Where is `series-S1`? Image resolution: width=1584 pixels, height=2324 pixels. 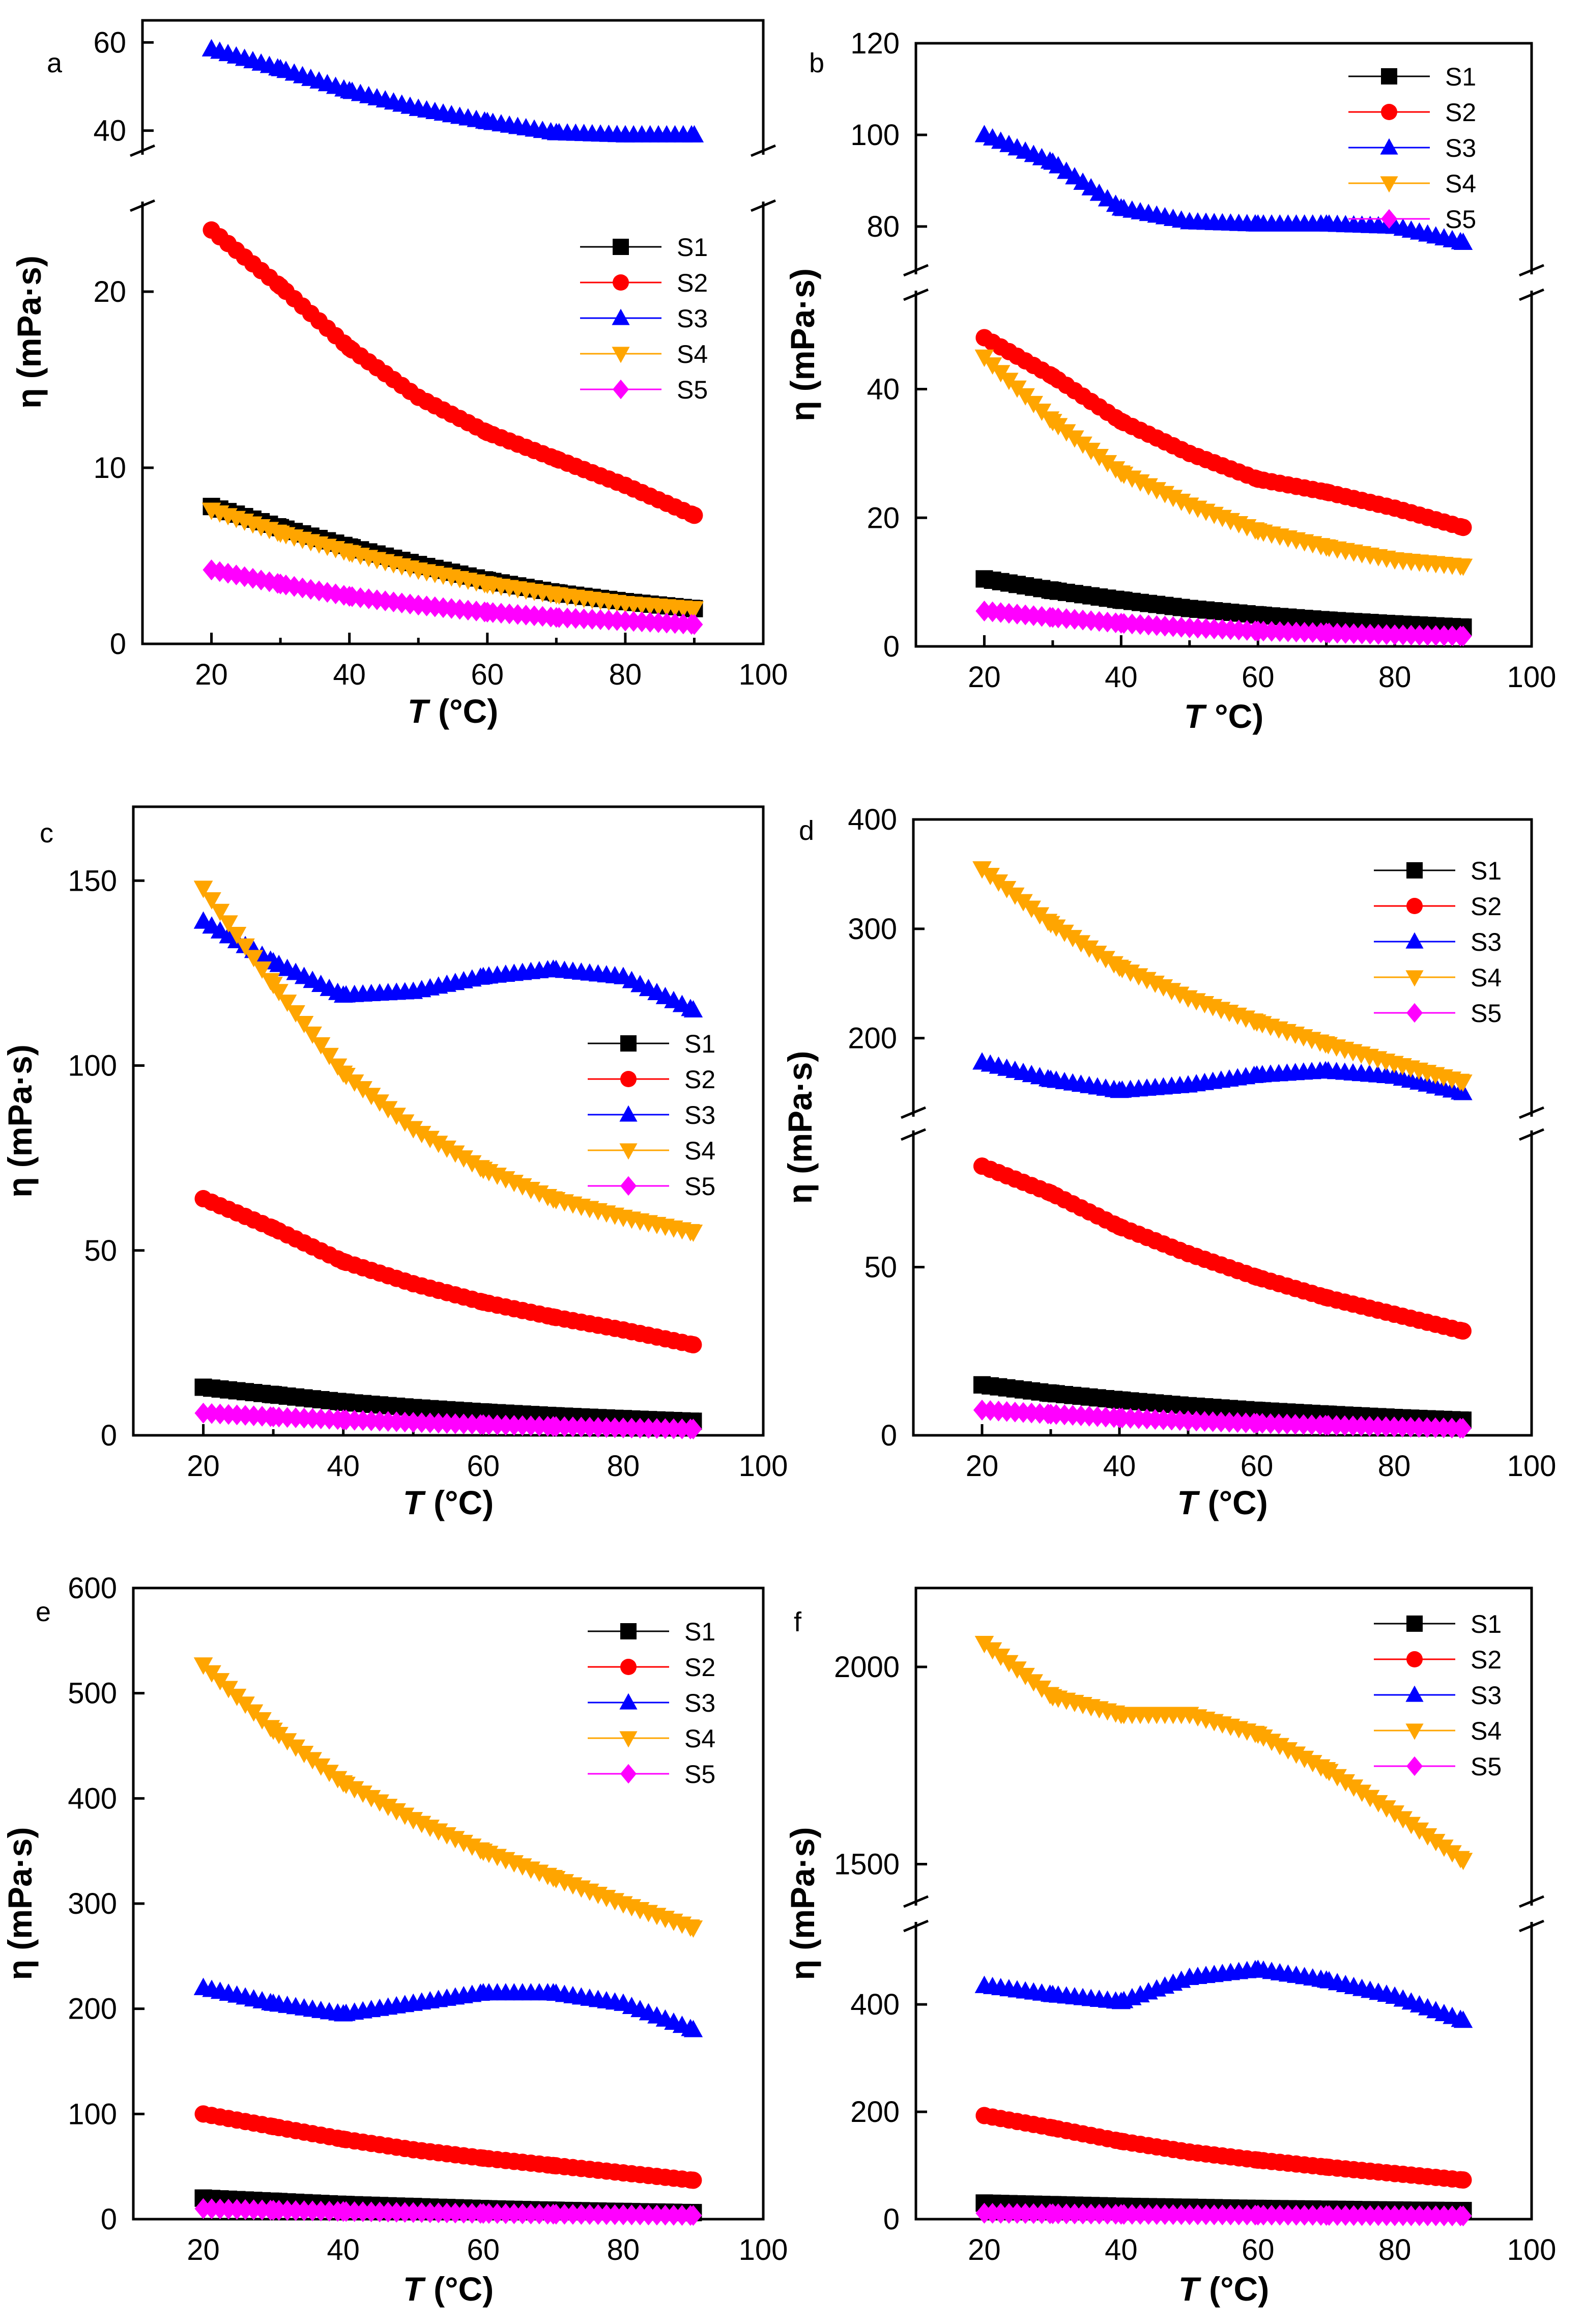 series-S1 is located at coordinates (1223, 603).